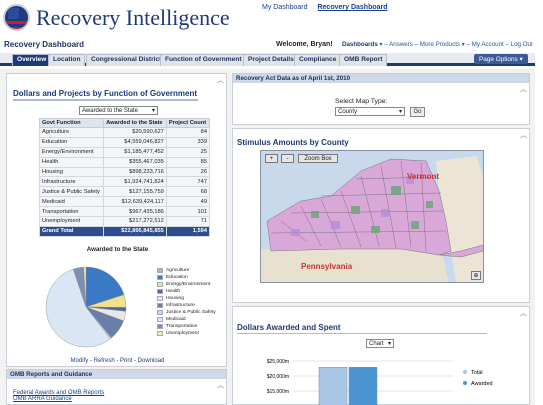 This screenshot has height=405, width=543. I want to click on column-header: Govt Function, so click(71, 123).